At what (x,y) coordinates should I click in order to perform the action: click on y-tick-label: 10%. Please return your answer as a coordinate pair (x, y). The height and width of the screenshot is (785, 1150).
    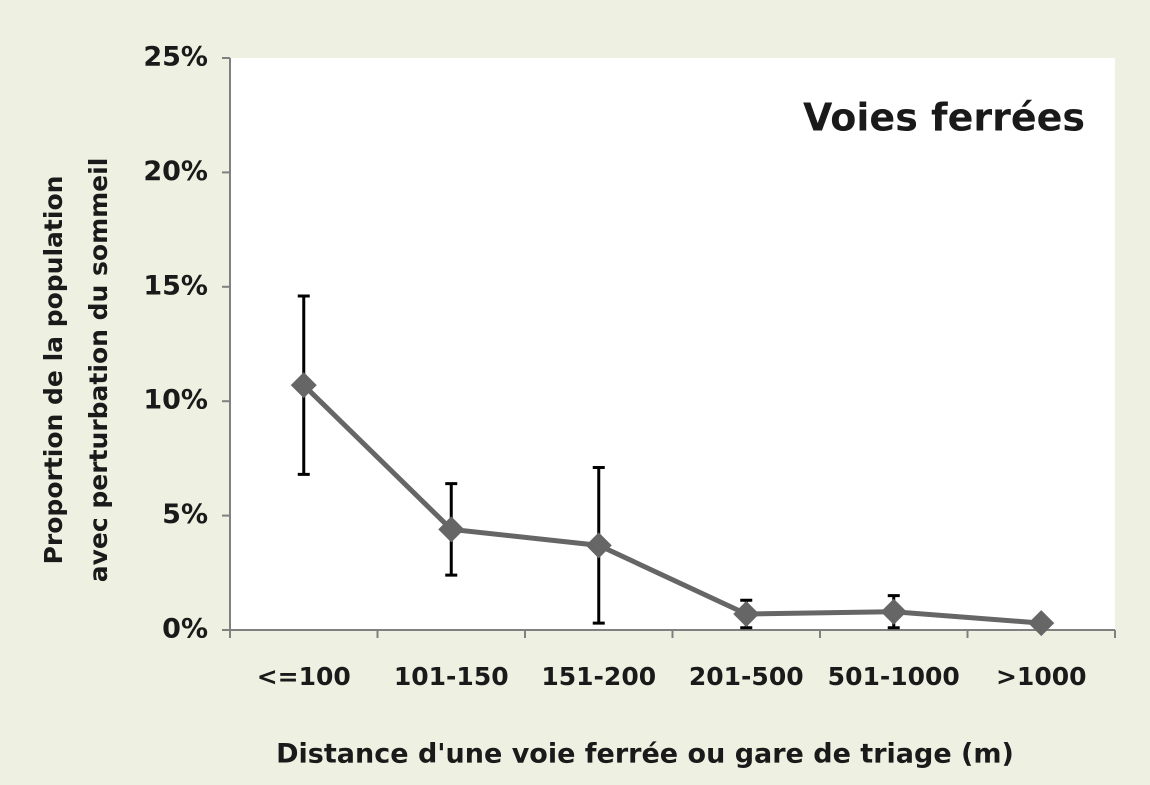
    Looking at the image, I should click on (175, 400).